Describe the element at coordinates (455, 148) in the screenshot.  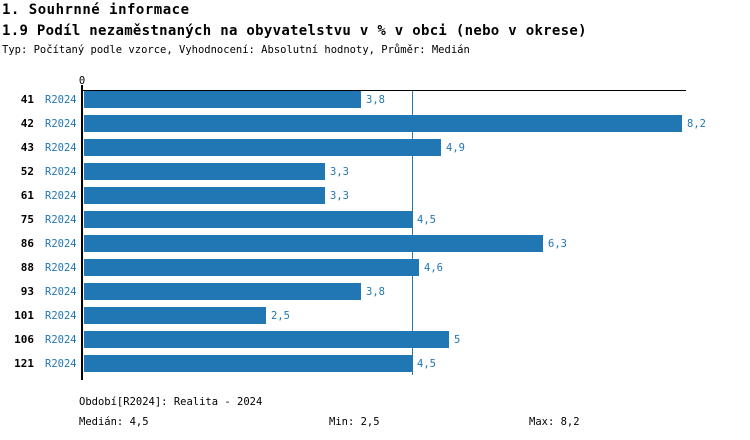
I see `bar-value-label: 4,9` at that location.